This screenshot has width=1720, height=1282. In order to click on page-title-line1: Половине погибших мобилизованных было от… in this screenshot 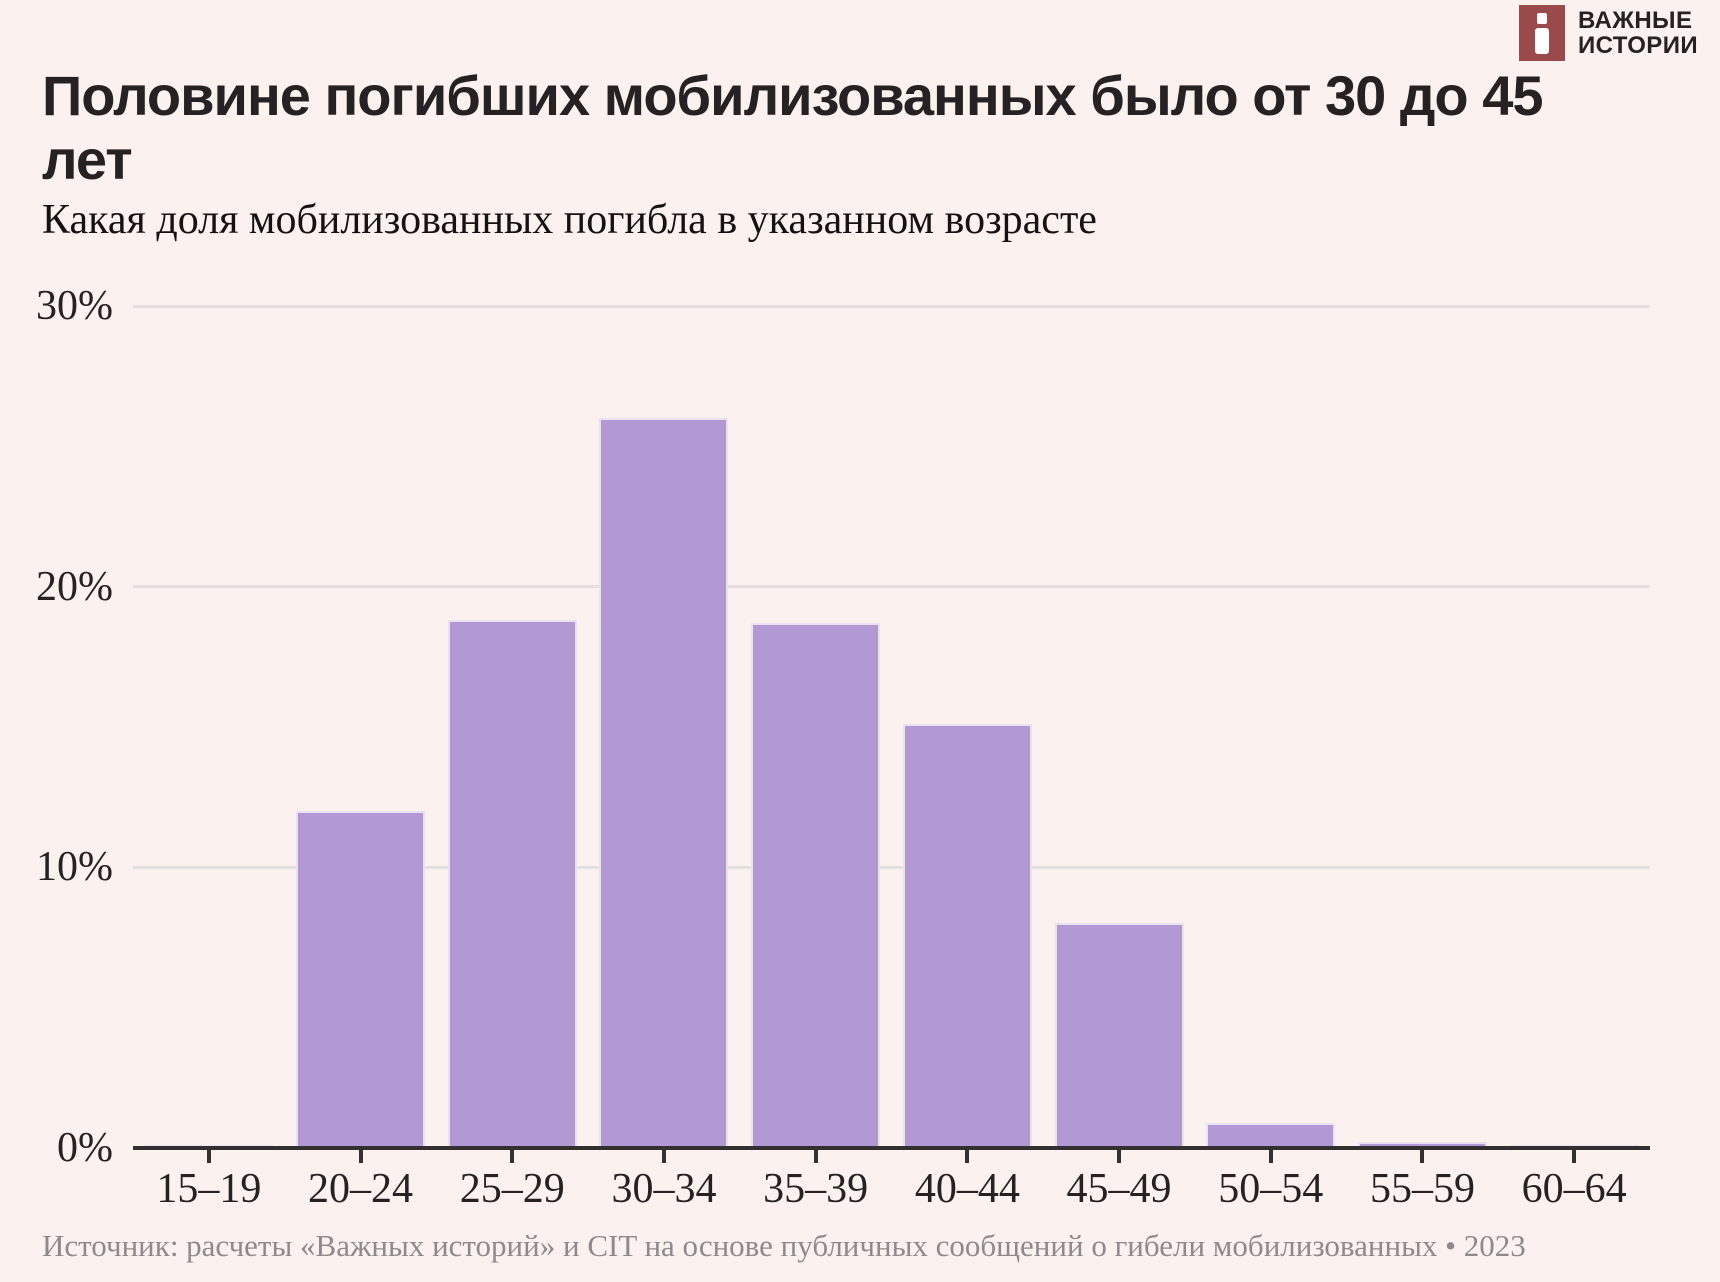, I will do `click(793, 95)`.